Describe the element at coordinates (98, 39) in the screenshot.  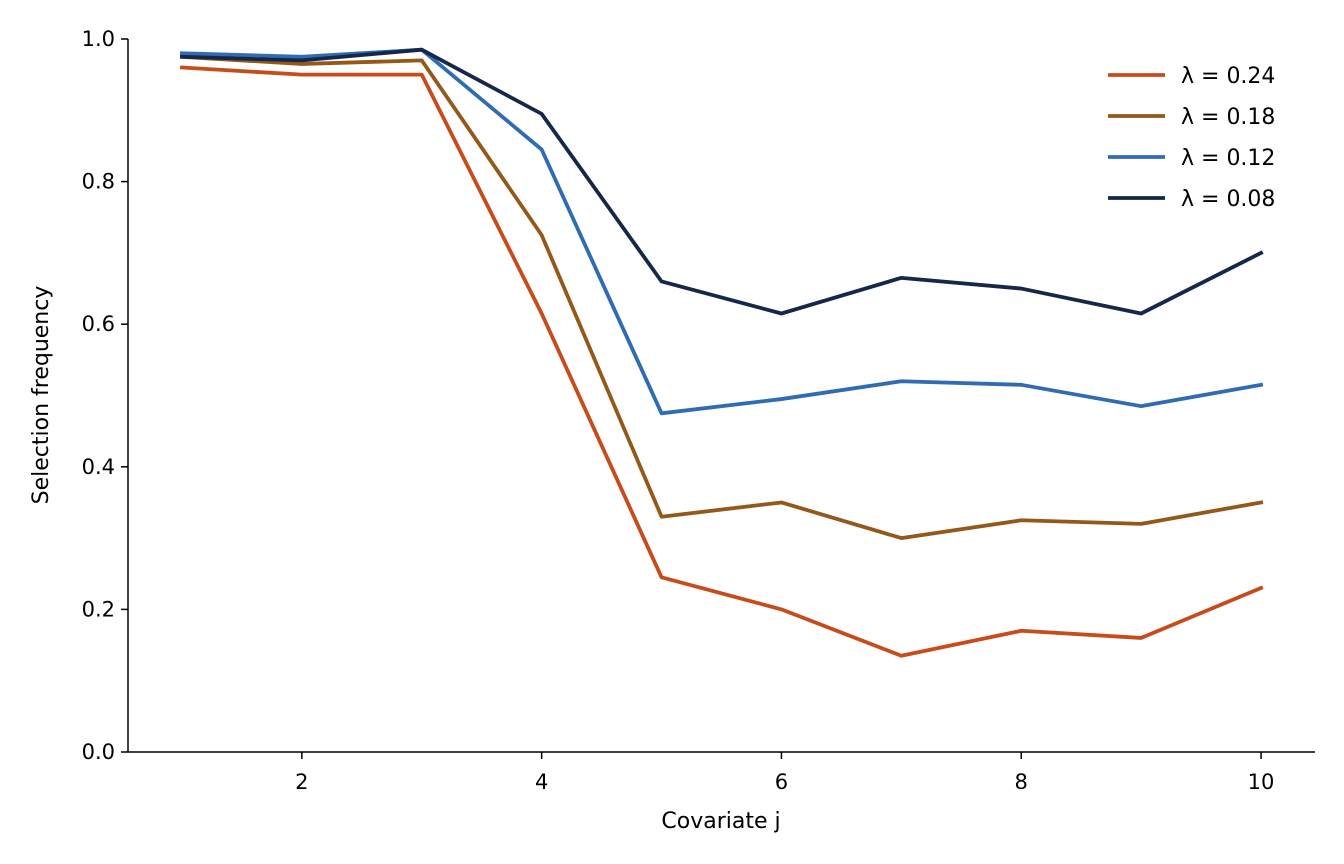
I see `y-tick-label: 1.0` at that location.